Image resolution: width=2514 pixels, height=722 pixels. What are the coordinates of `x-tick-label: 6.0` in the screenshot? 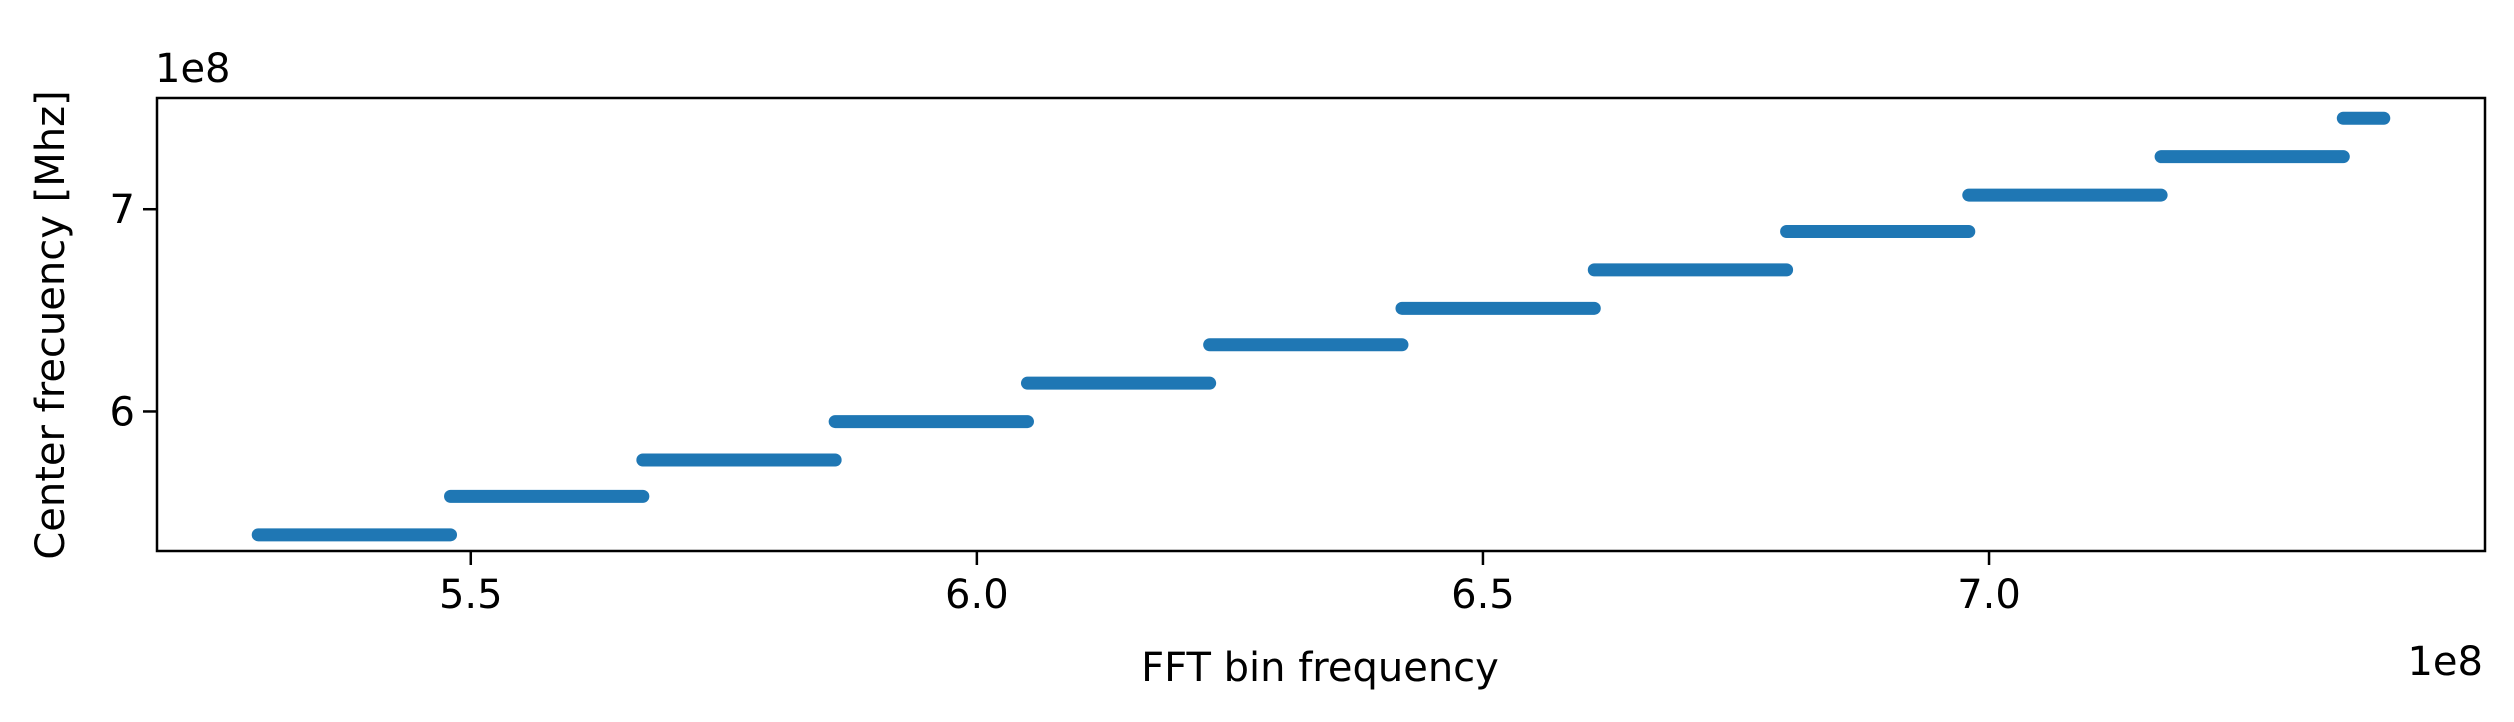 It's located at (977, 595).